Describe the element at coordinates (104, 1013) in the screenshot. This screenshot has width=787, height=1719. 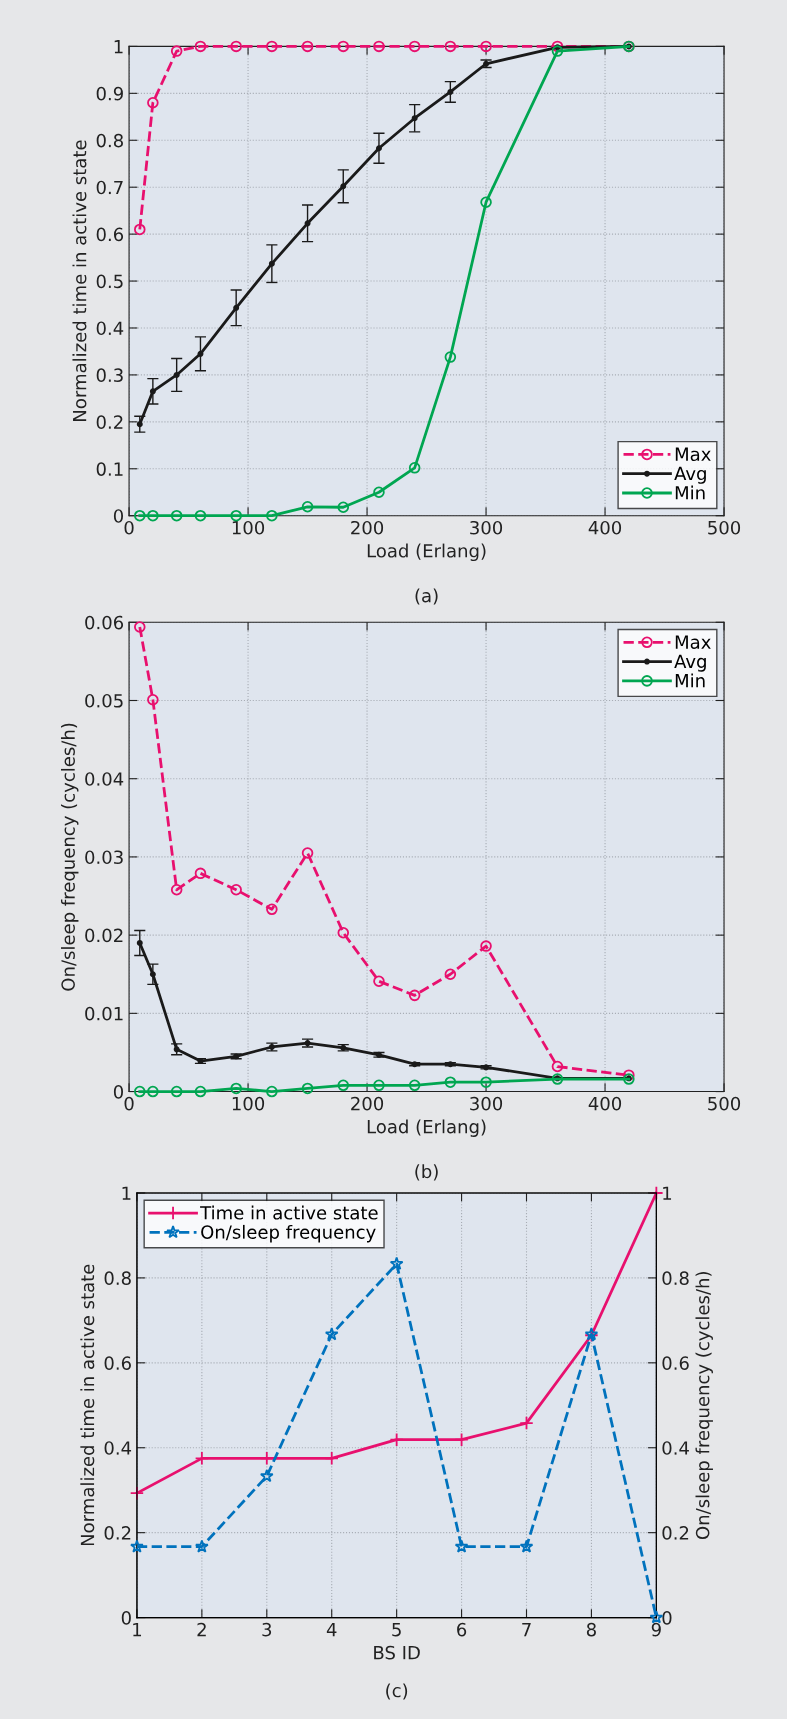
I see `y-tick-label: 0.01` at that location.